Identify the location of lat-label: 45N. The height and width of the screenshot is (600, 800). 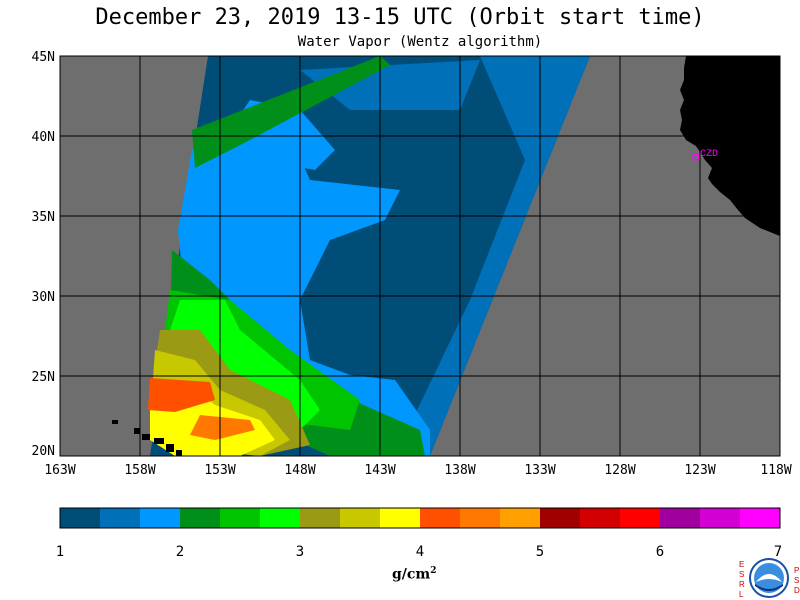
(43, 57).